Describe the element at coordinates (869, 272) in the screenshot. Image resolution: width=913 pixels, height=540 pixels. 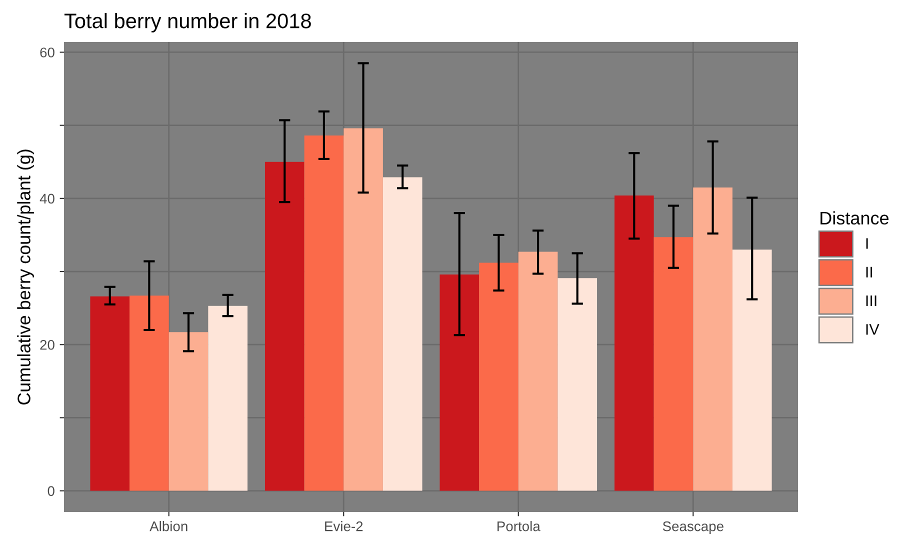
I see `legend-label: II` at that location.